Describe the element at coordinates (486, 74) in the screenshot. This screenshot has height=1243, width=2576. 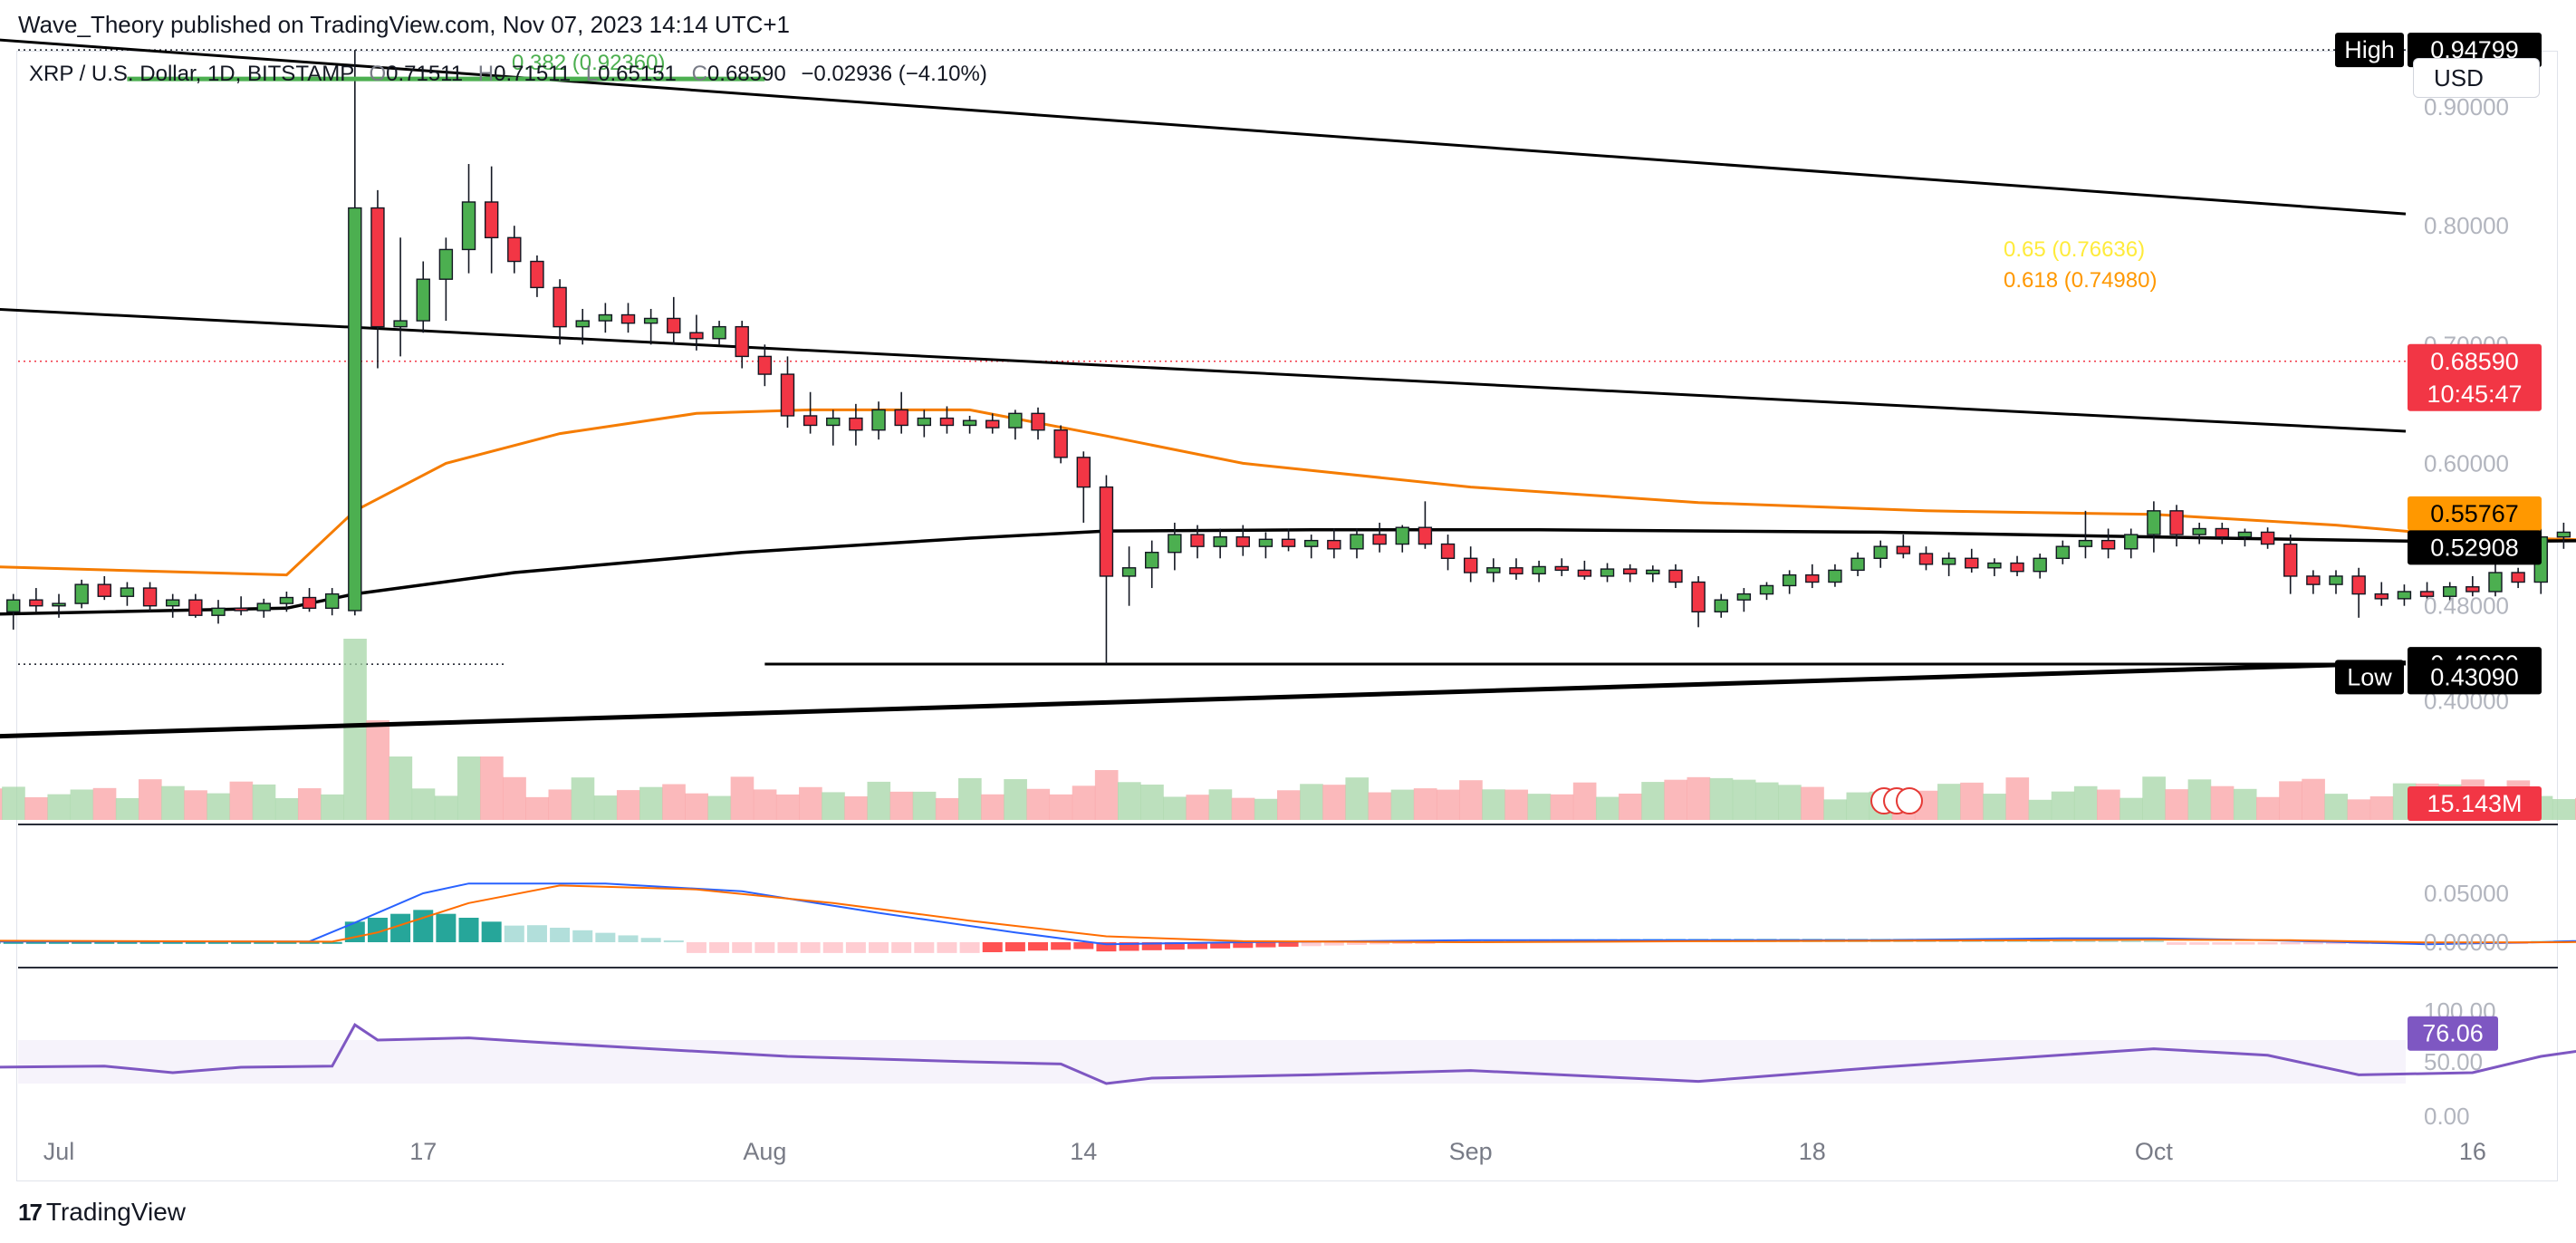
I see `high-label: H` at that location.